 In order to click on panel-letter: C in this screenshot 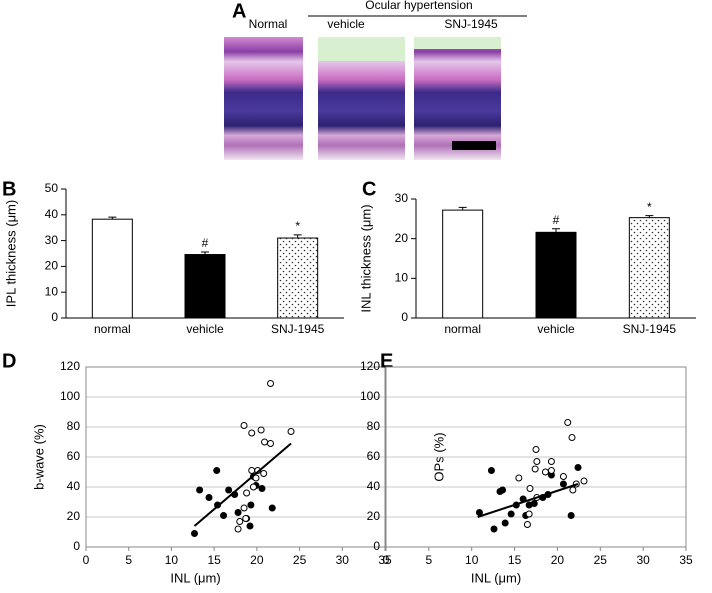, I will do `click(369, 189)`.